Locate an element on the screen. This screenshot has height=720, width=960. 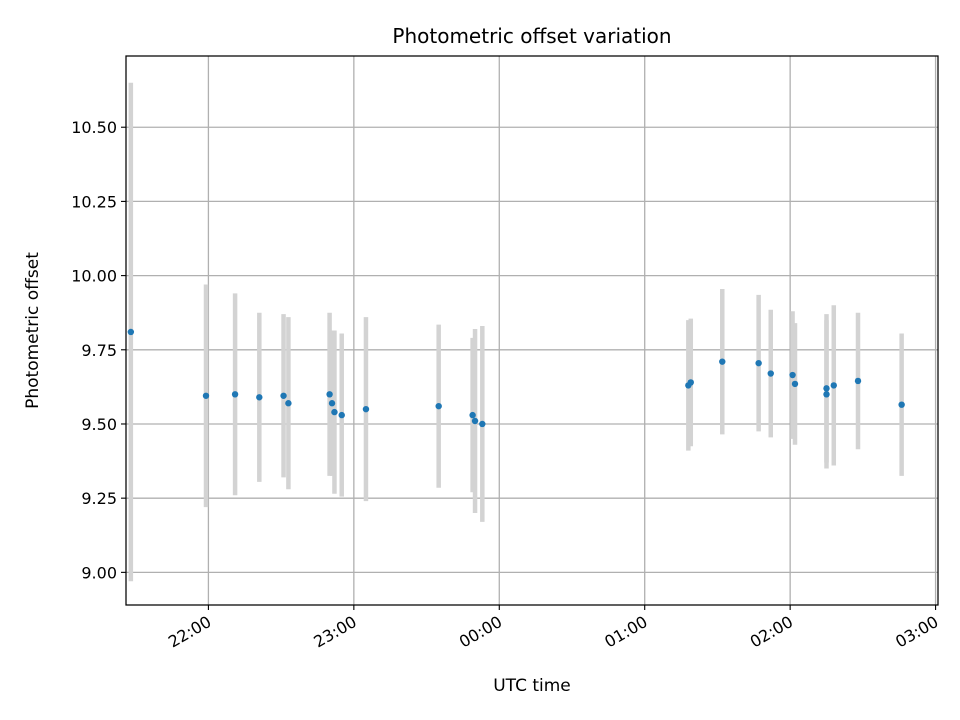
y-axis-ticks: 9.00 9.25 9.50 9.75 10.00 10.25 10.50 is located at coordinates (98, 350).